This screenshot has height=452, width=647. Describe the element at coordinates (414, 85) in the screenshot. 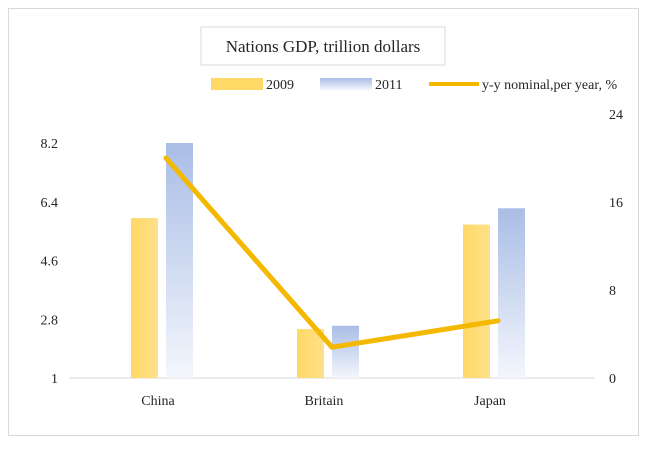

I see `legend: 2009 2011 y-y nominal,per year, %` at that location.